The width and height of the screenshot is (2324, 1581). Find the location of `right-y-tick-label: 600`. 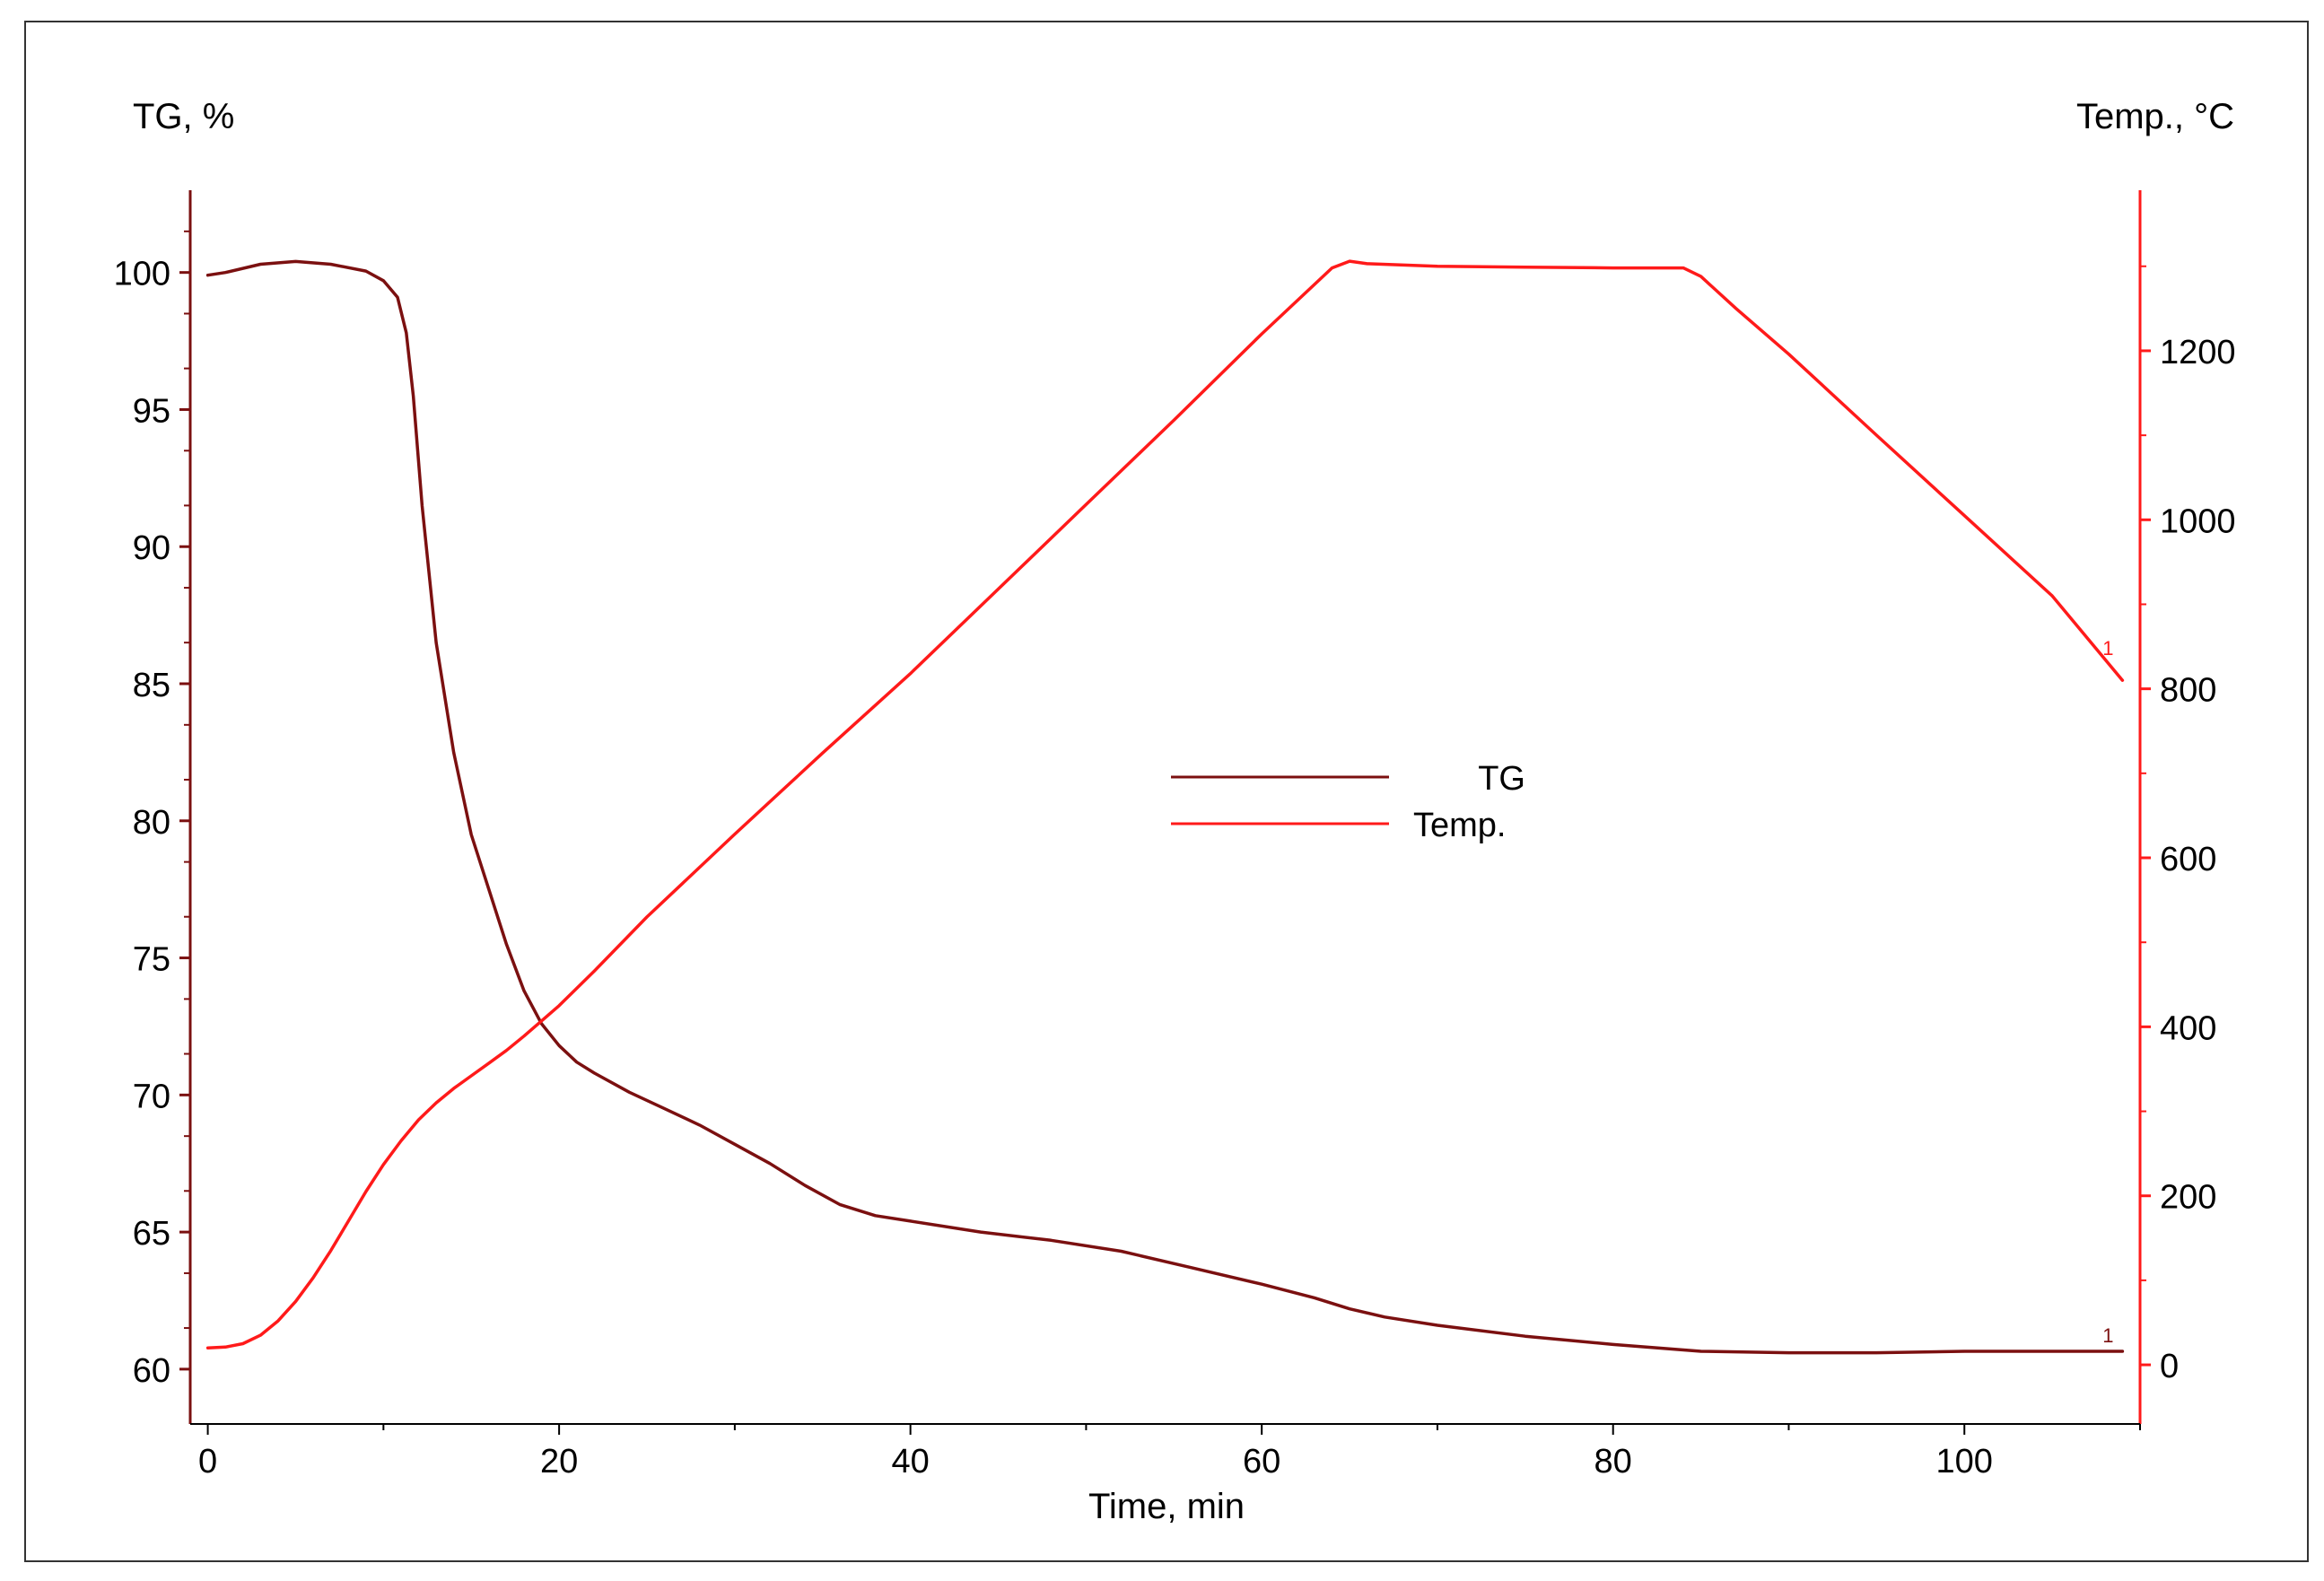

right-y-tick-label: 600 is located at coordinates (2188, 859).